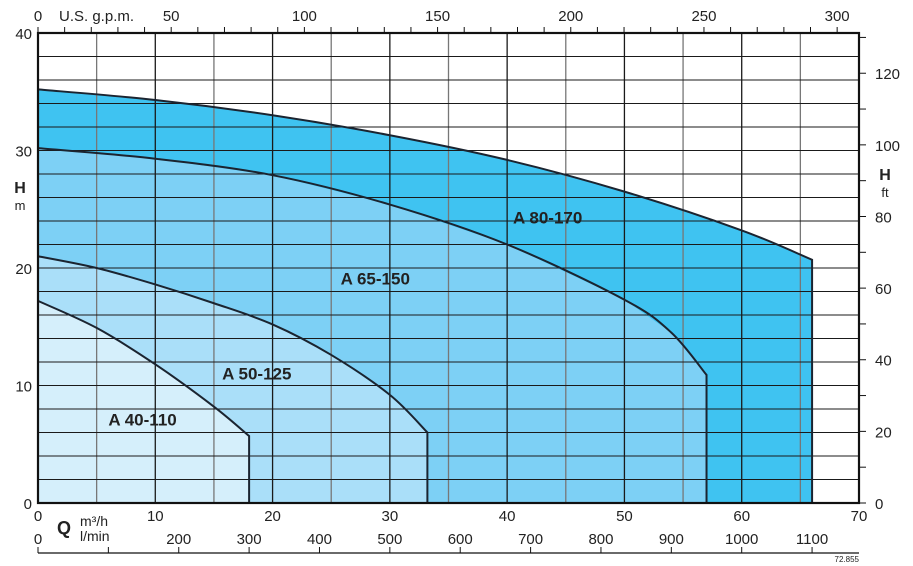 This screenshot has height=566, width=913. What do you see at coordinates (887, 74) in the screenshot?
I see `y-right-tick-label: 120` at bounding box center [887, 74].